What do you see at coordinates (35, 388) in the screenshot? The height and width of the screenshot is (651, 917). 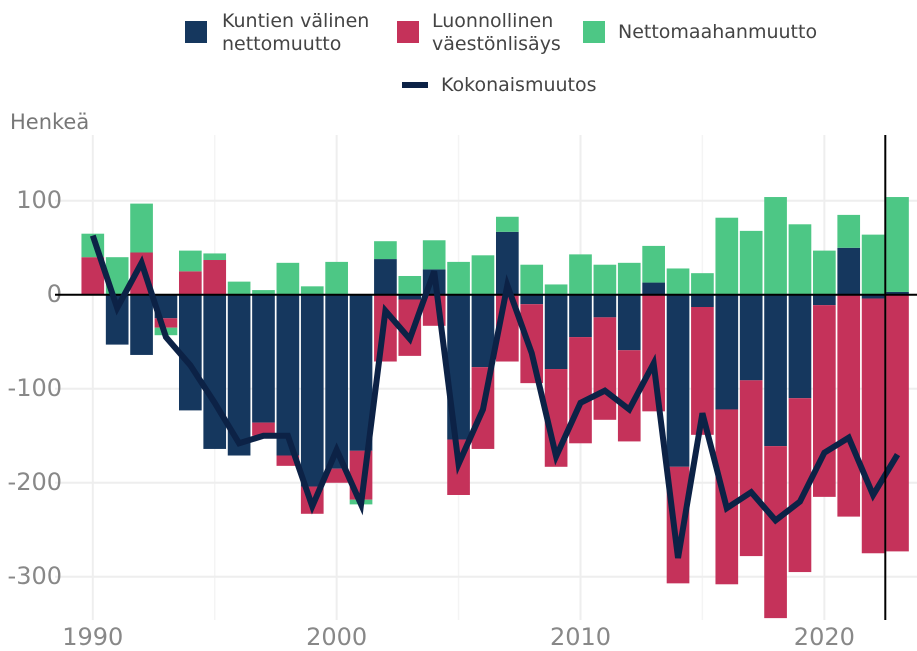 I see `y-tick-label: -100` at bounding box center [35, 388].